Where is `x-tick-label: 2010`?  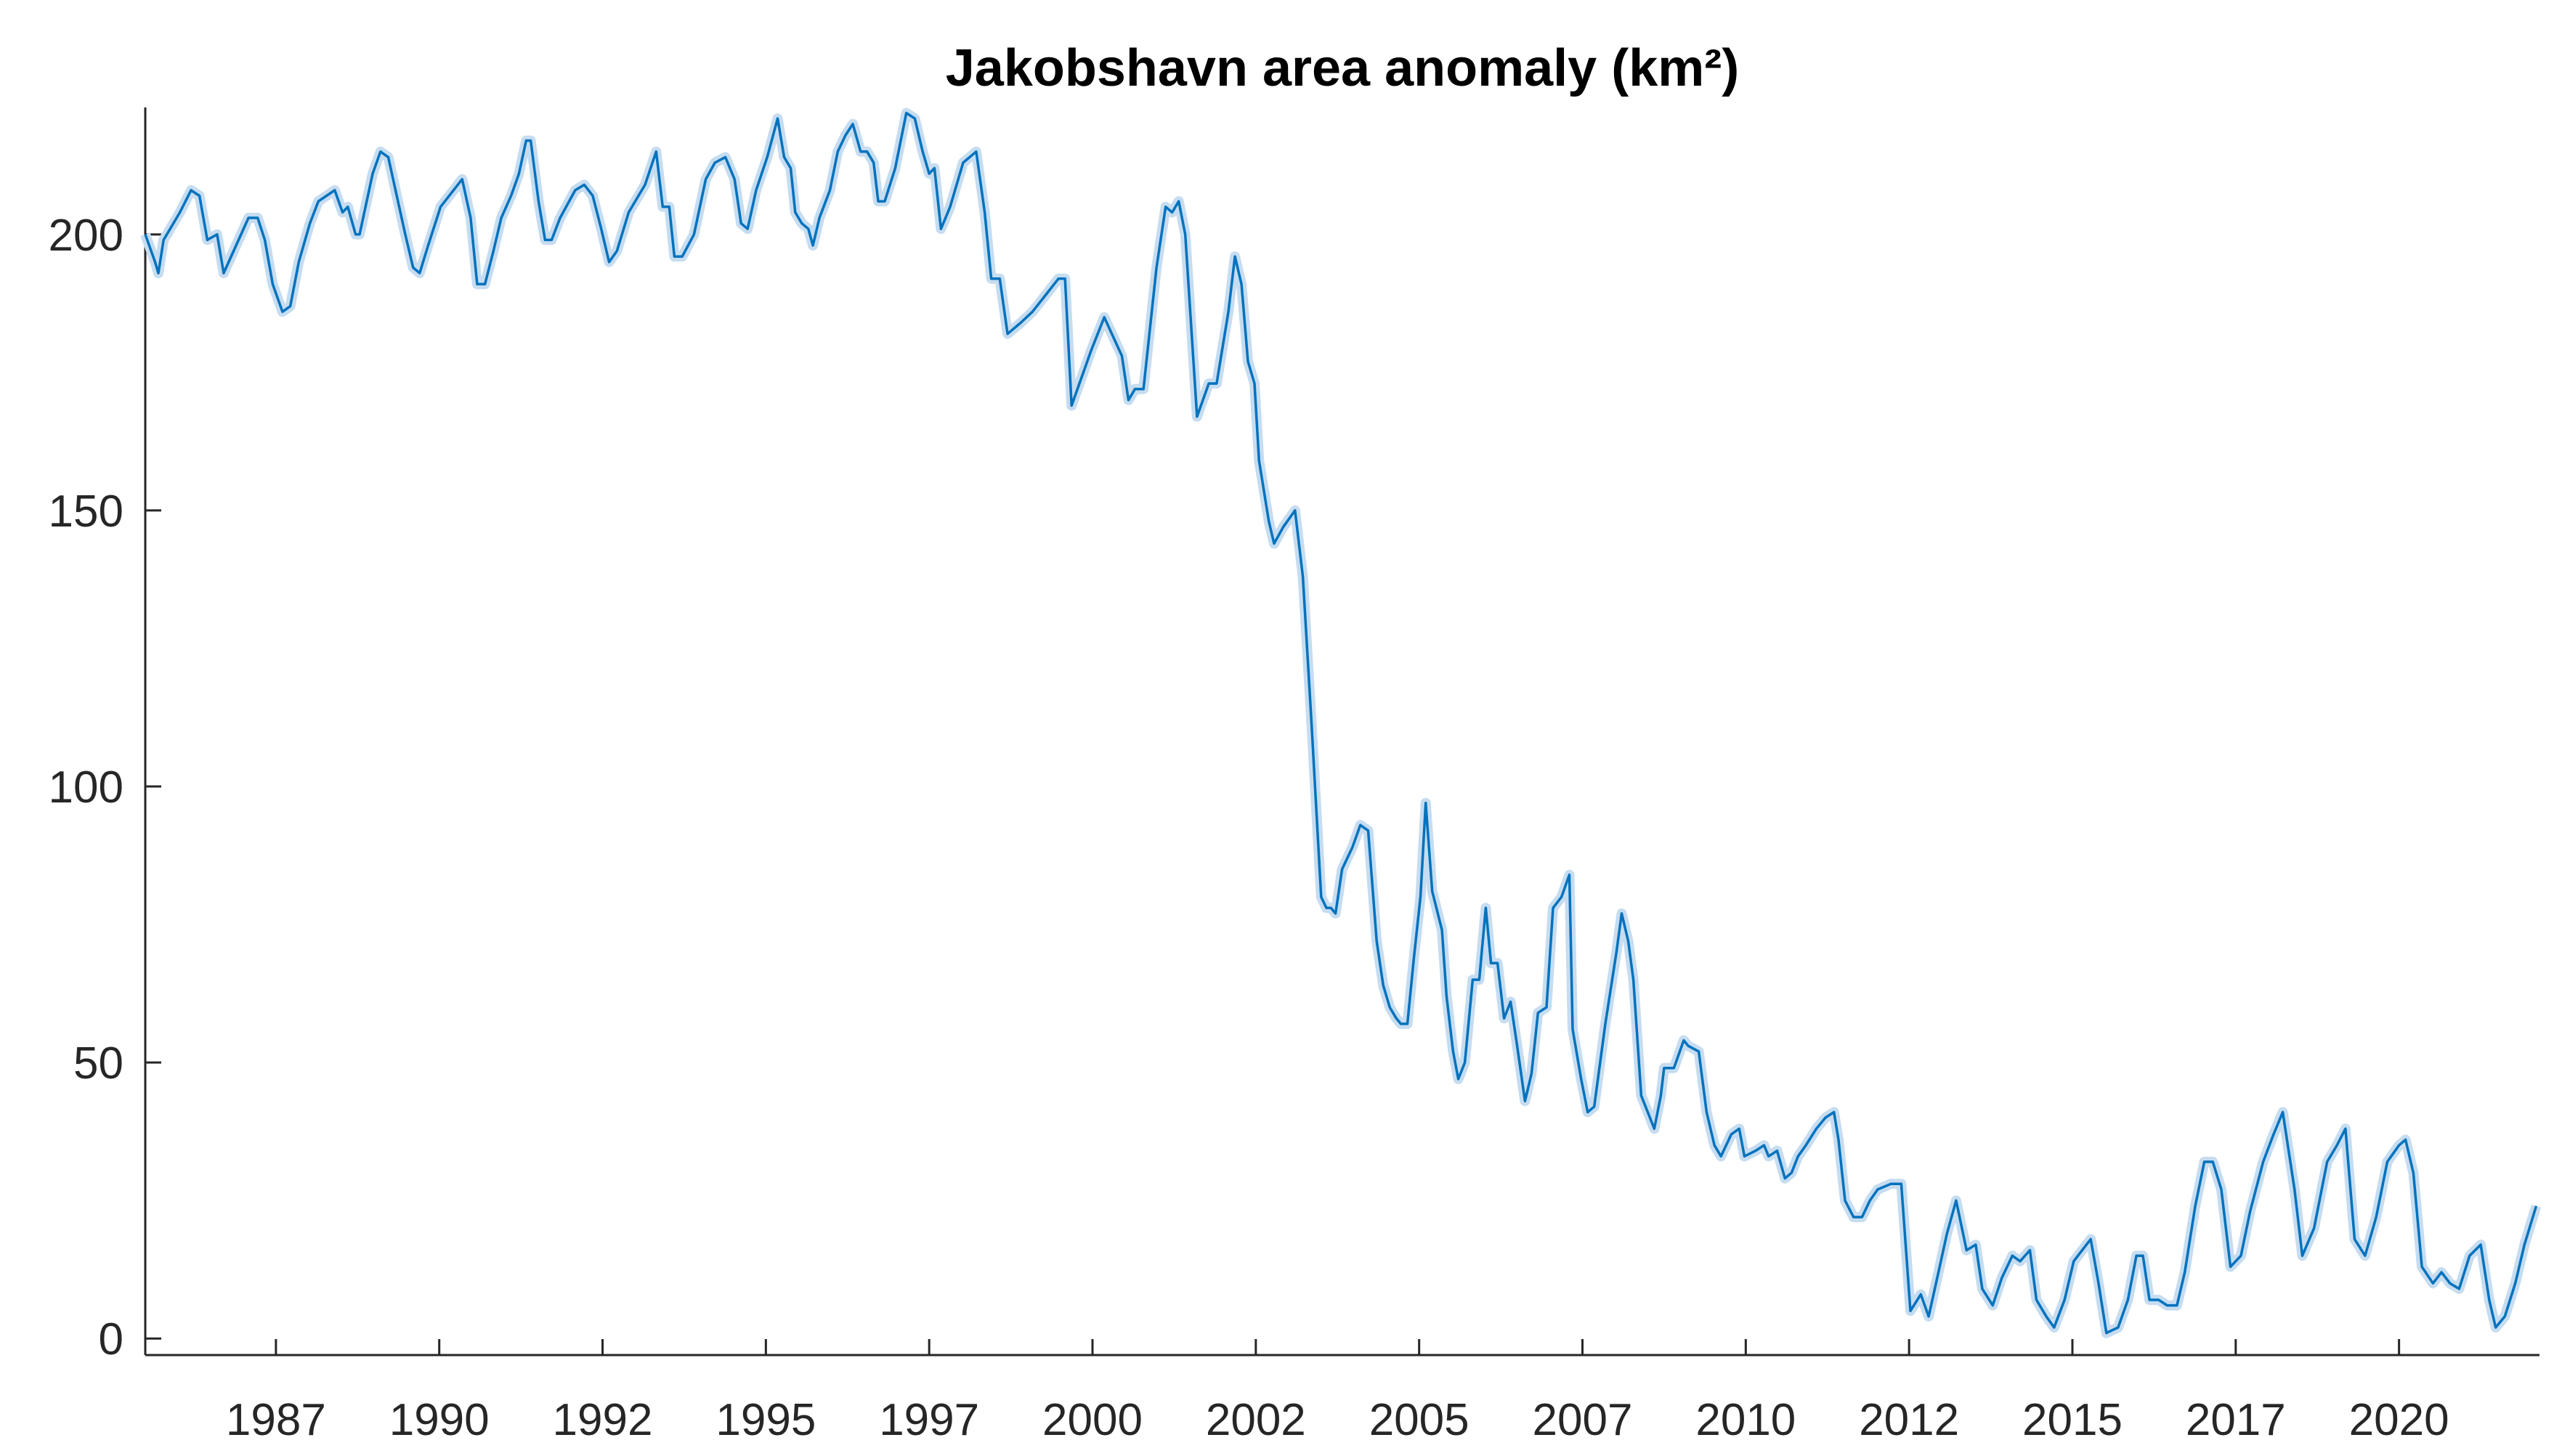 x-tick-label: 2010 is located at coordinates (1745, 1420).